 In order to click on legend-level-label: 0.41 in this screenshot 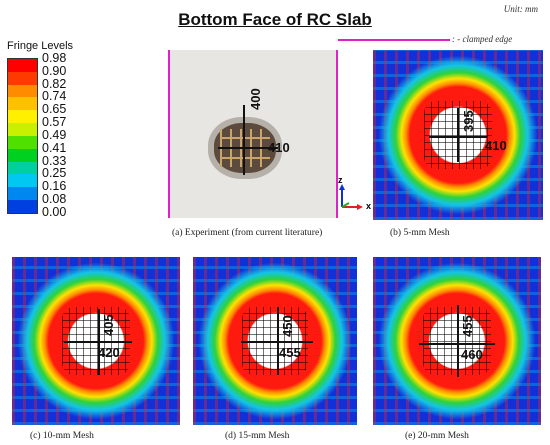, I will do `click(54, 147)`.